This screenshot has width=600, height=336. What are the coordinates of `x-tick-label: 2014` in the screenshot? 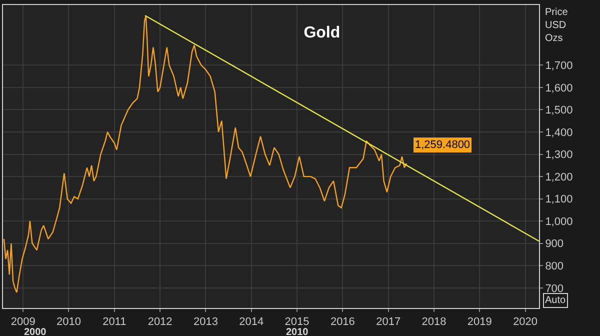 It's located at (251, 322).